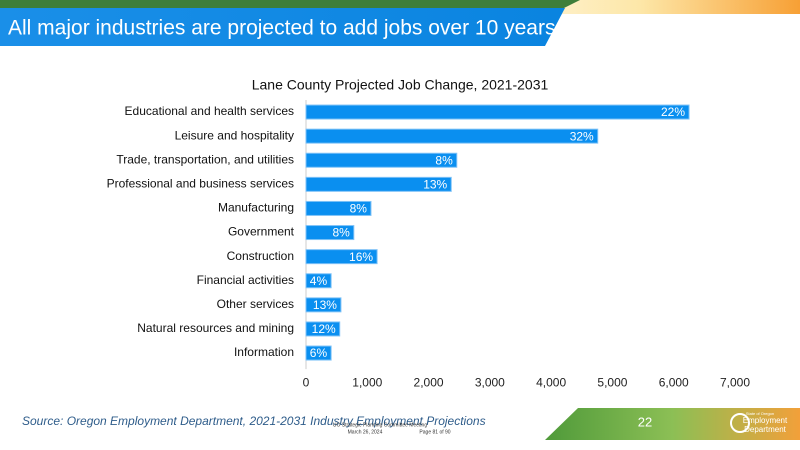 Image resolution: width=800 pixels, height=450 pixels. I want to click on bar-label: 6%, so click(319, 353).